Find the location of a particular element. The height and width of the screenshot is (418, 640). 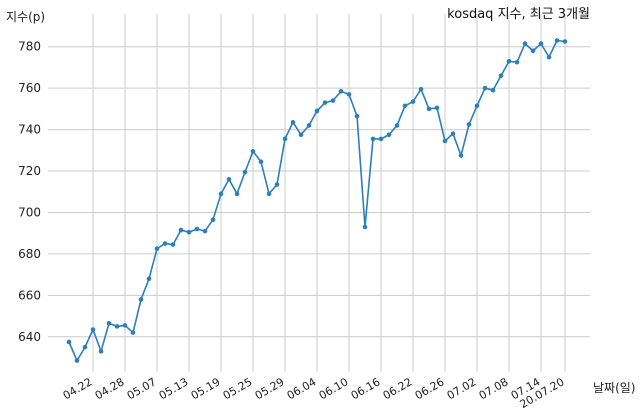

y-tick-label: 660 is located at coordinates (29, 295).